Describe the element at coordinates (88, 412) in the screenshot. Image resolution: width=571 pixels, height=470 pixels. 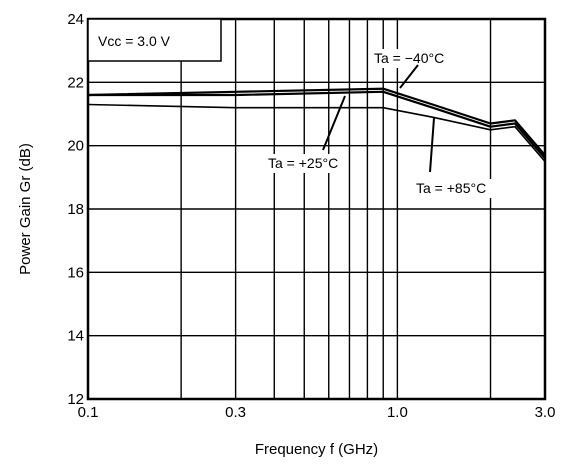
I see `x-tick-label: 0.1` at that location.